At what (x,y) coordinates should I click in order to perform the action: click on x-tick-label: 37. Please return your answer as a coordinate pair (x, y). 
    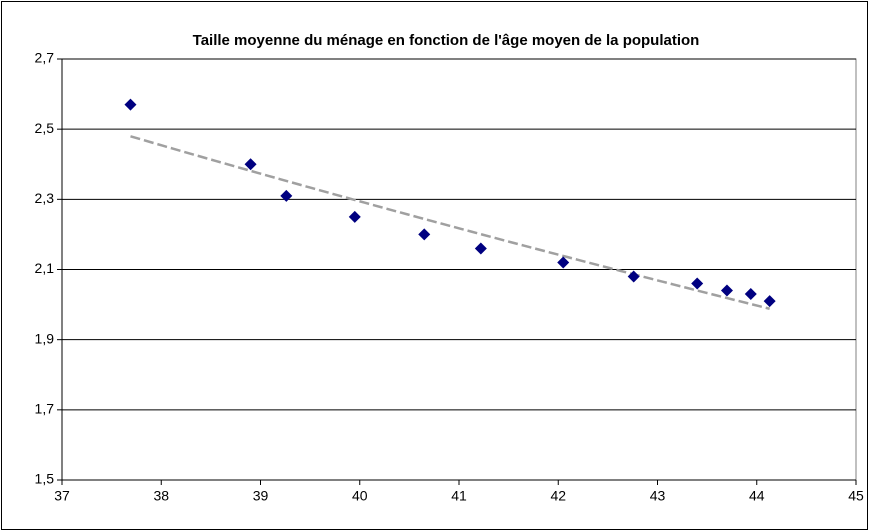
    Looking at the image, I should click on (62, 496).